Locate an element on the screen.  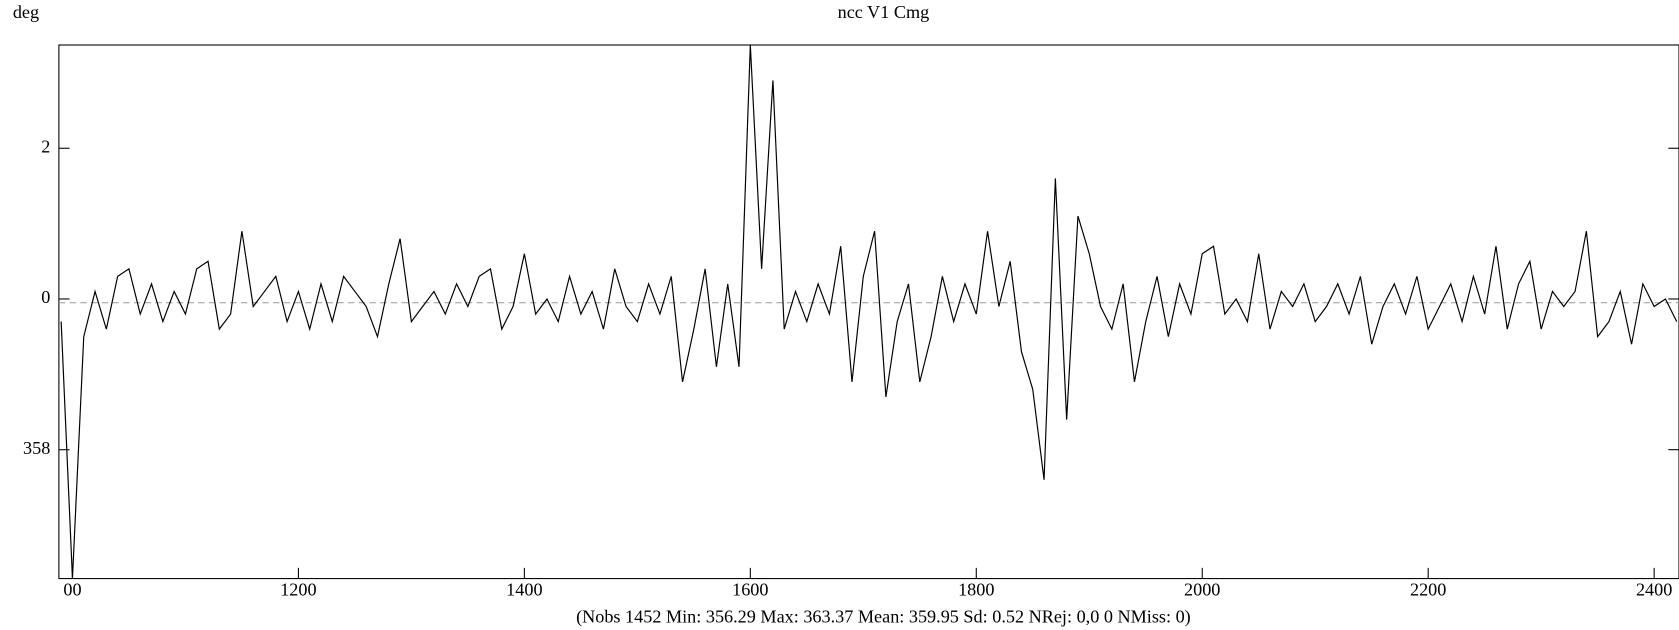
y-axis-label: deg is located at coordinates (26, 12).